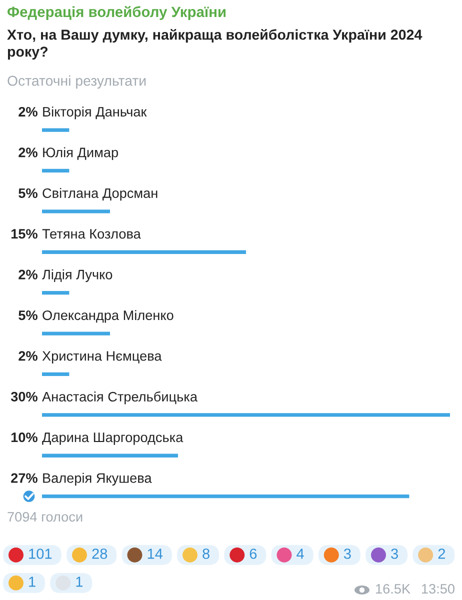 This screenshot has height=600, width=462. What do you see at coordinates (117, 13) in the screenshot?
I see `text: Федерація волейболу України` at bounding box center [117, 13].